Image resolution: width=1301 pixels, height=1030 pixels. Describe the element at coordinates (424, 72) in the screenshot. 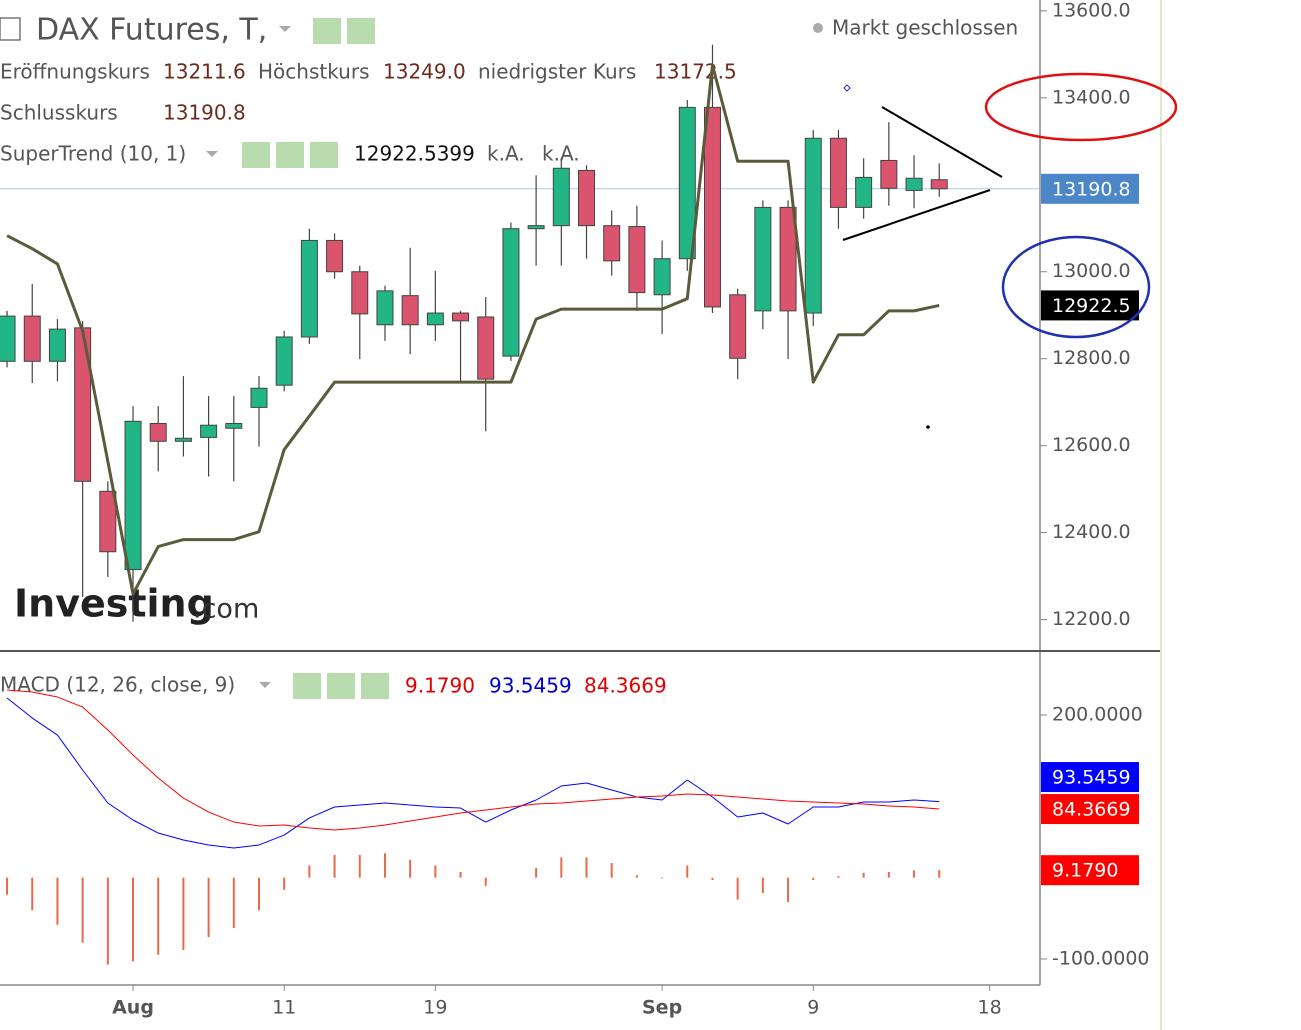

I see `legend-value: 13249.0` at that location.